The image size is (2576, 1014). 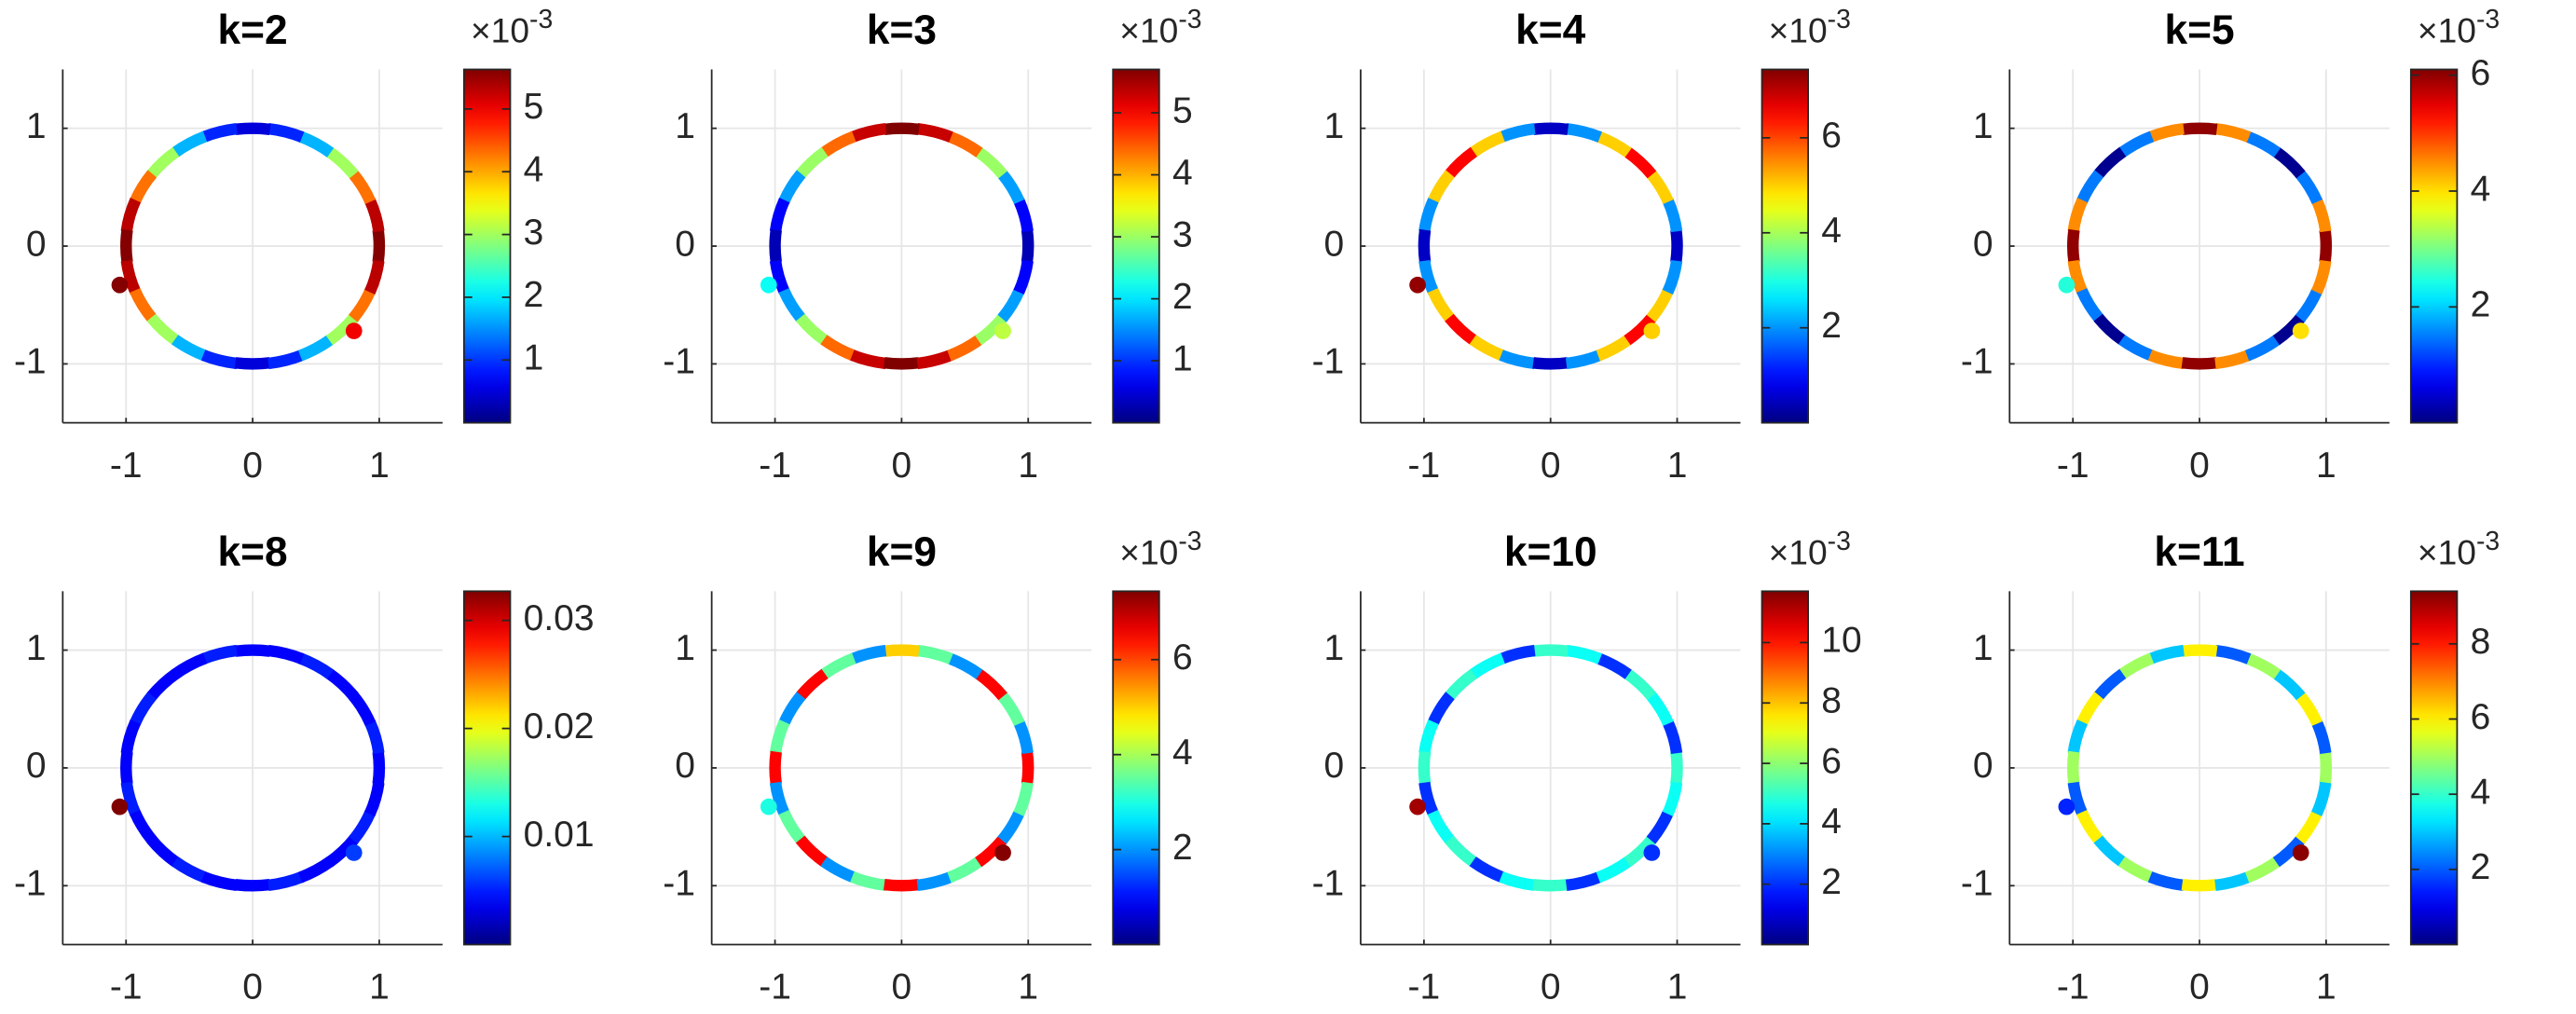 I want to click on colorbar-tick-label: 0.01, so click(x=559, y=835).